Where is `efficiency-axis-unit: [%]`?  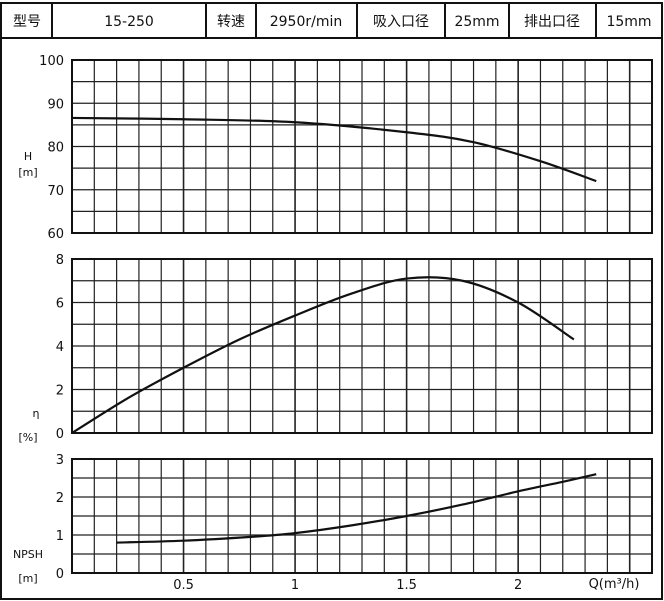
efficiency-axis-unit: [%] is located at coordinates (27, 437).